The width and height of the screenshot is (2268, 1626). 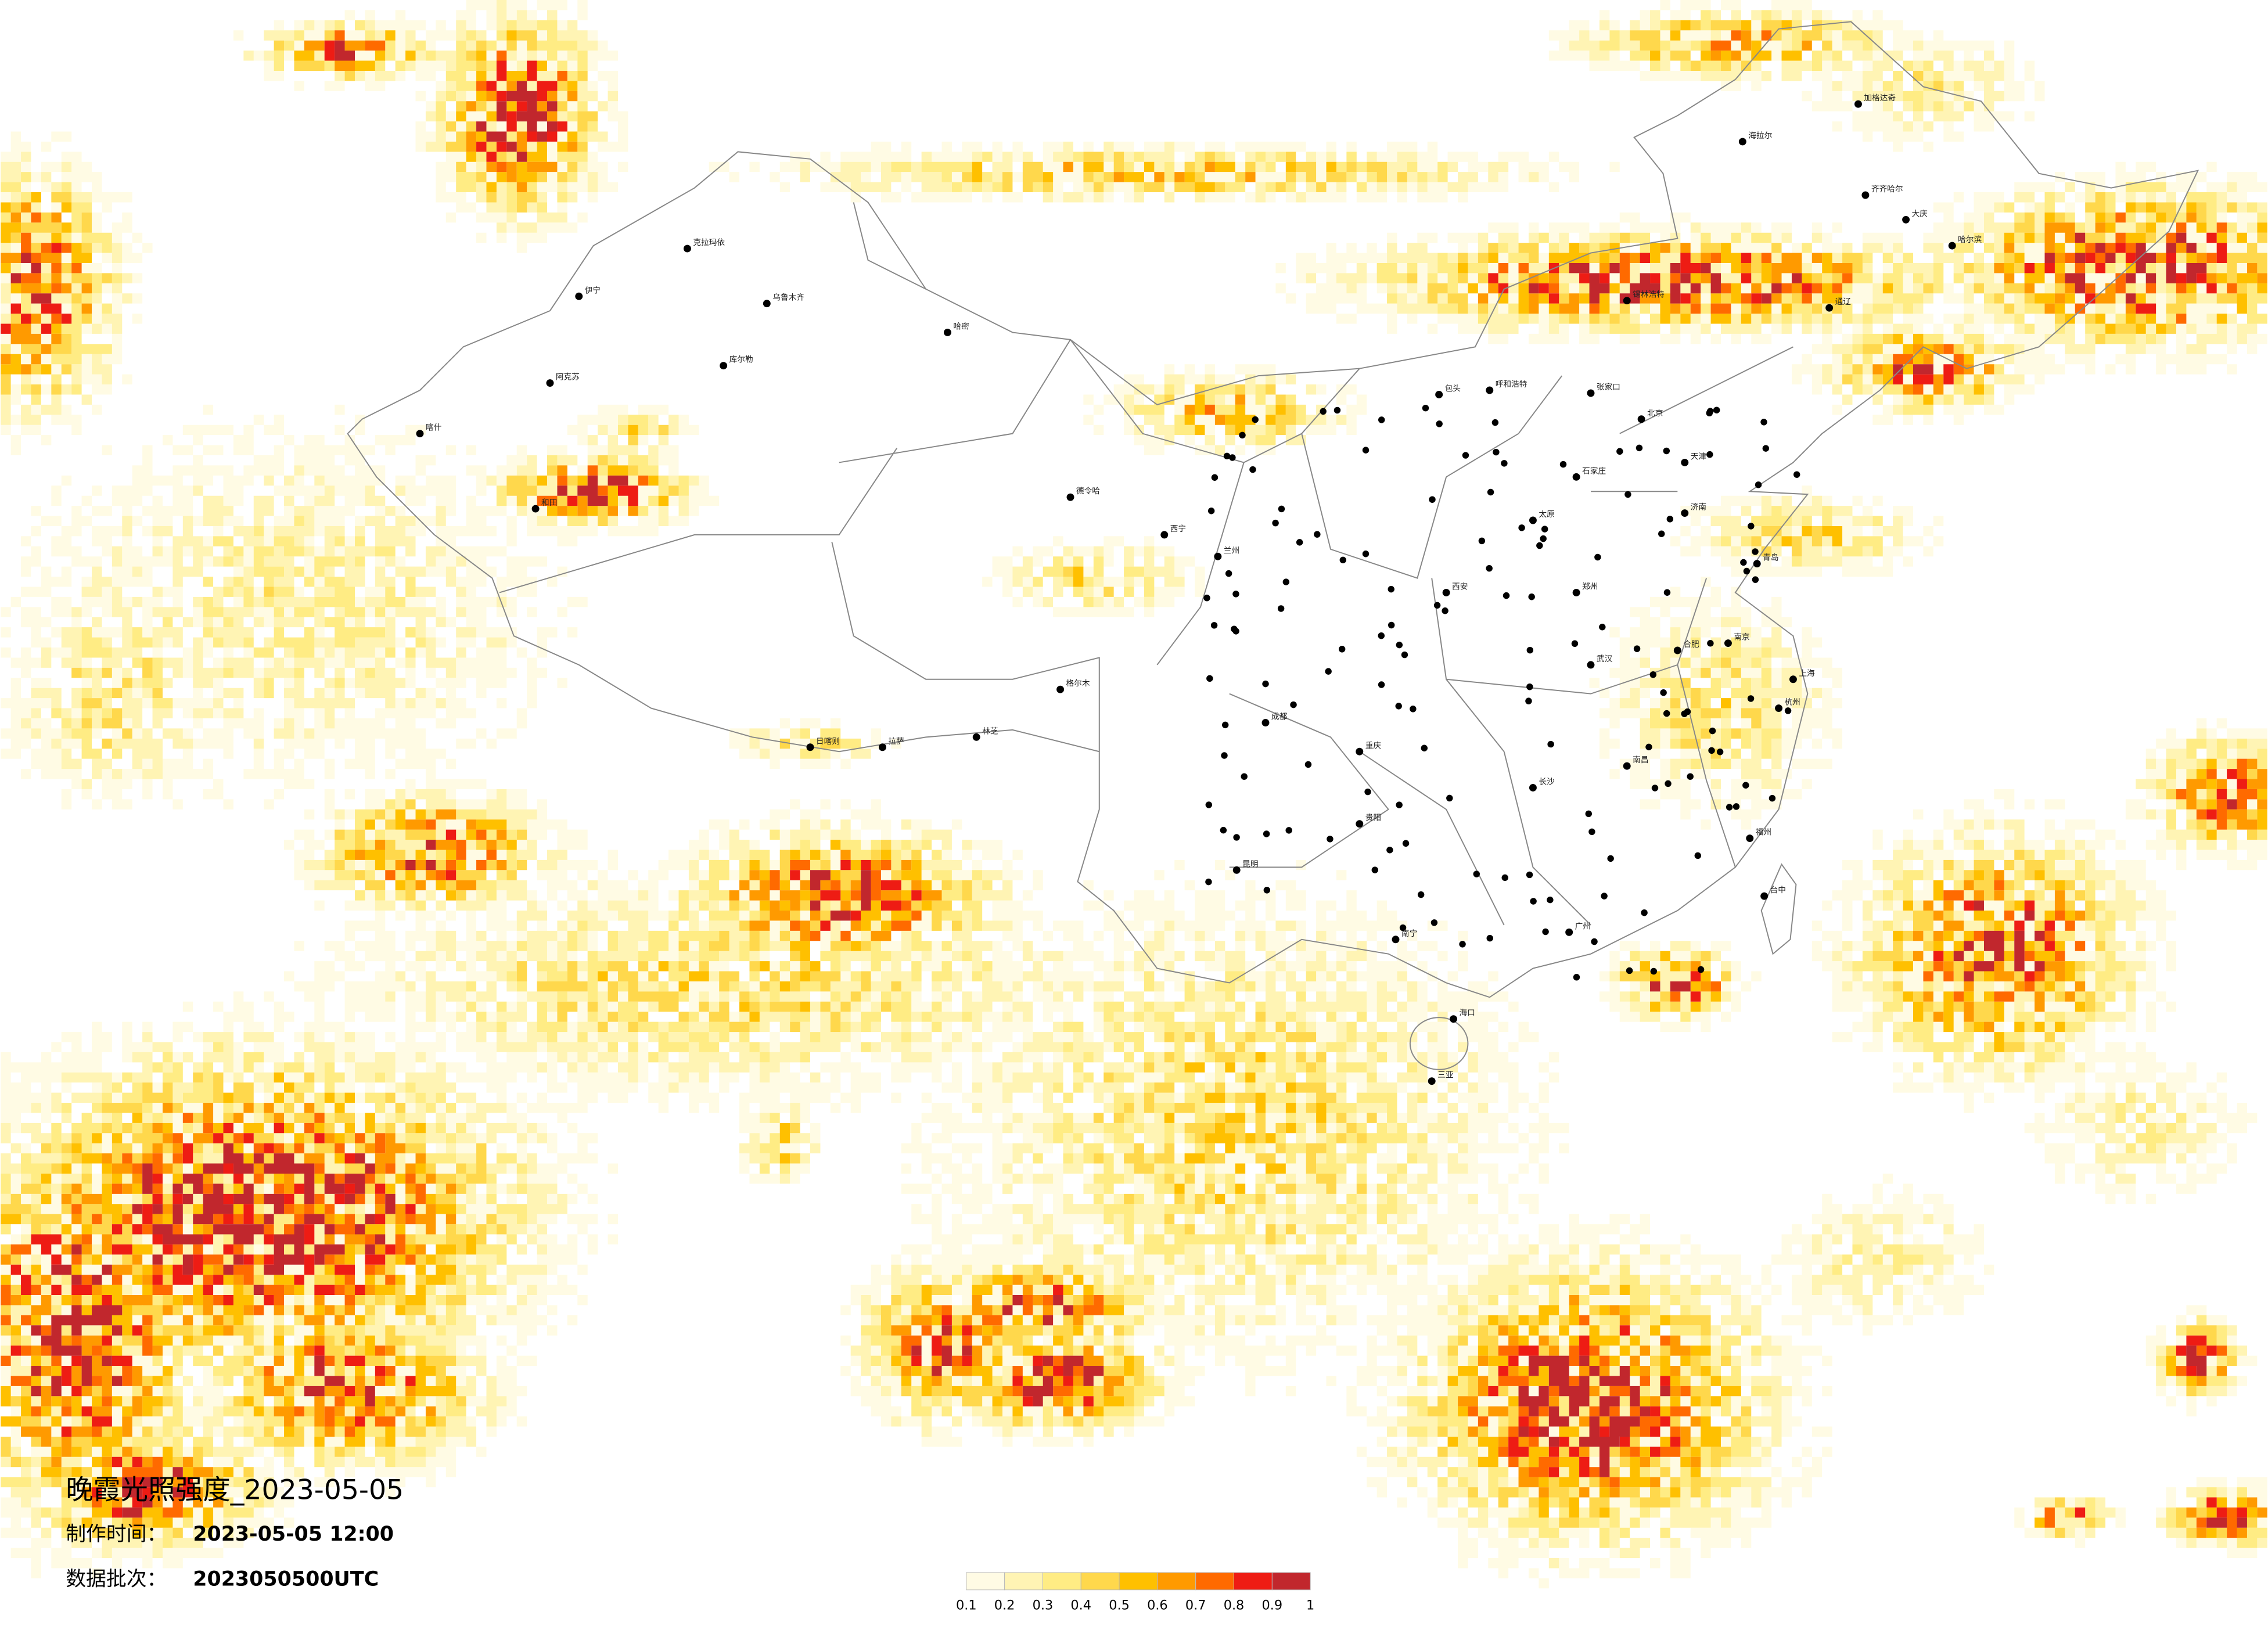 I want to click on city-label: 兰州, so click(x=1231, y=550).